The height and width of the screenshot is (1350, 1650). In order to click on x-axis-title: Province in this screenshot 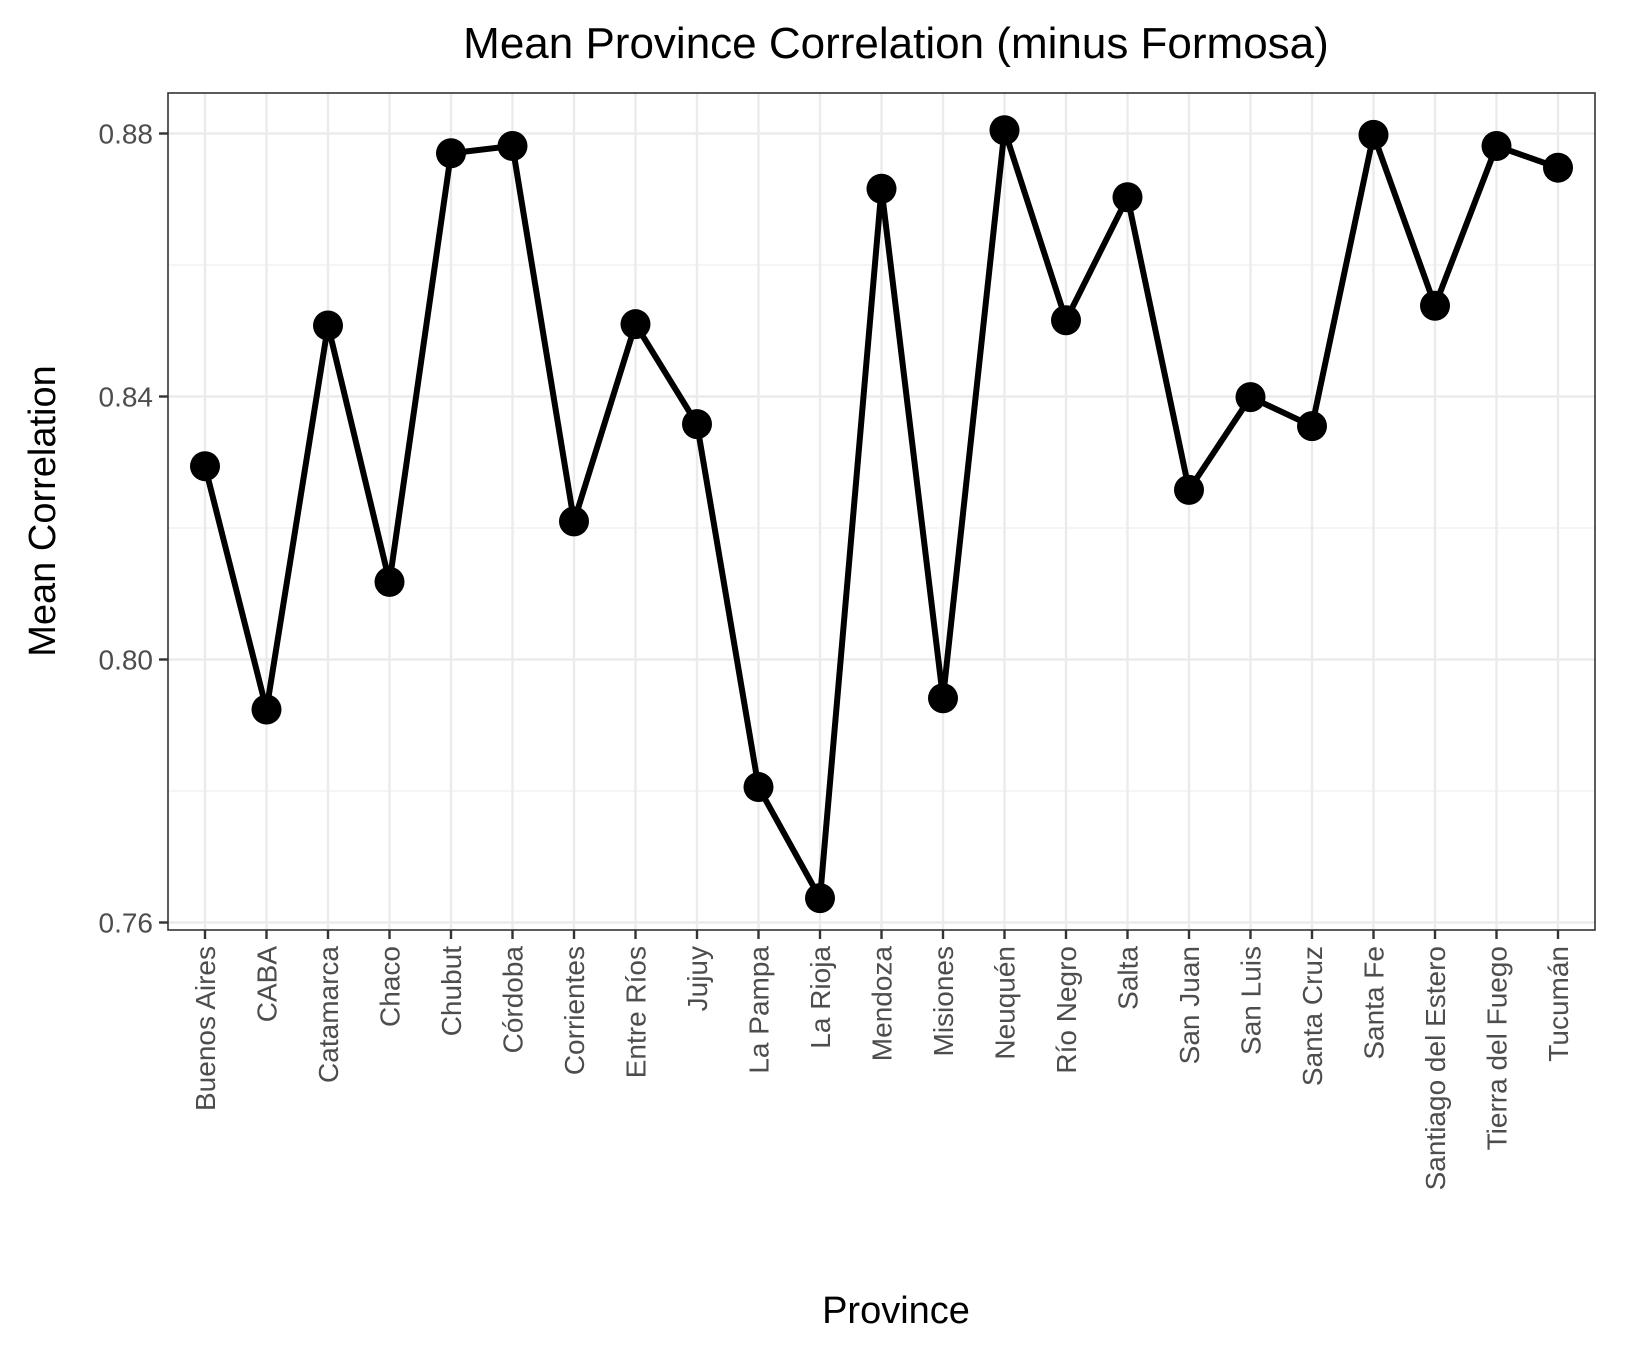, I will do `click(896, 1311)`.